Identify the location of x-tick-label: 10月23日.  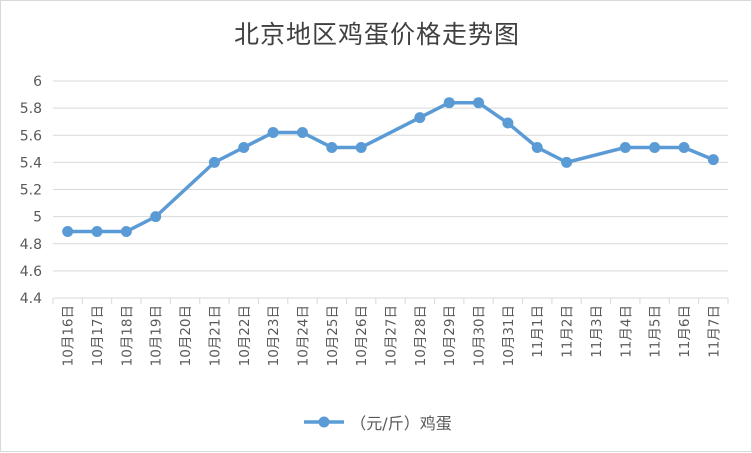
(274, 335).